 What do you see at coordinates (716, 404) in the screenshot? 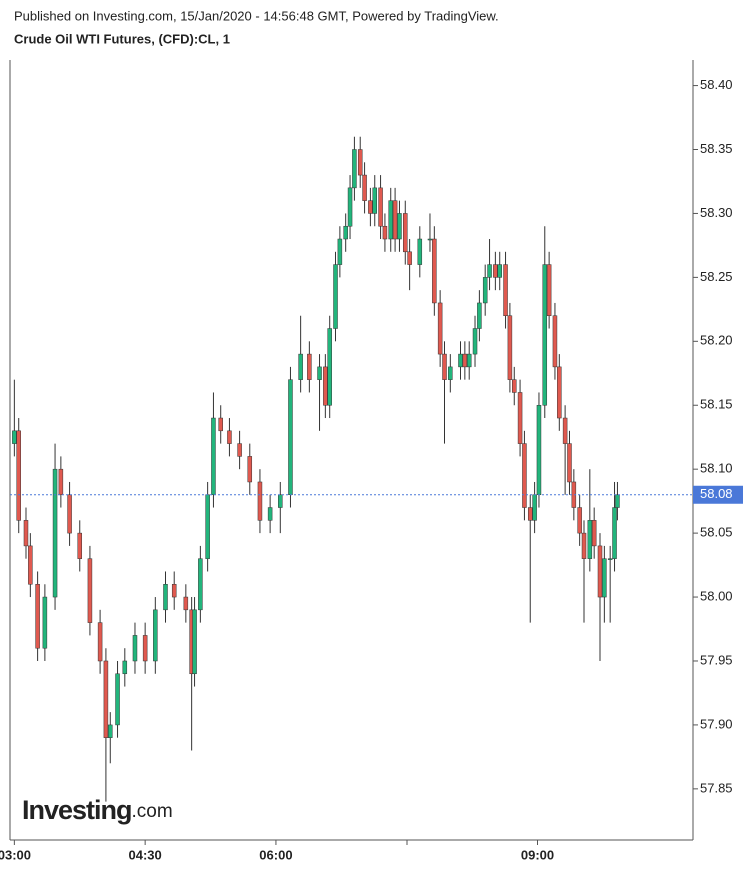
I see `y-tick-label: 58.15` at bounding box center [716, 404].